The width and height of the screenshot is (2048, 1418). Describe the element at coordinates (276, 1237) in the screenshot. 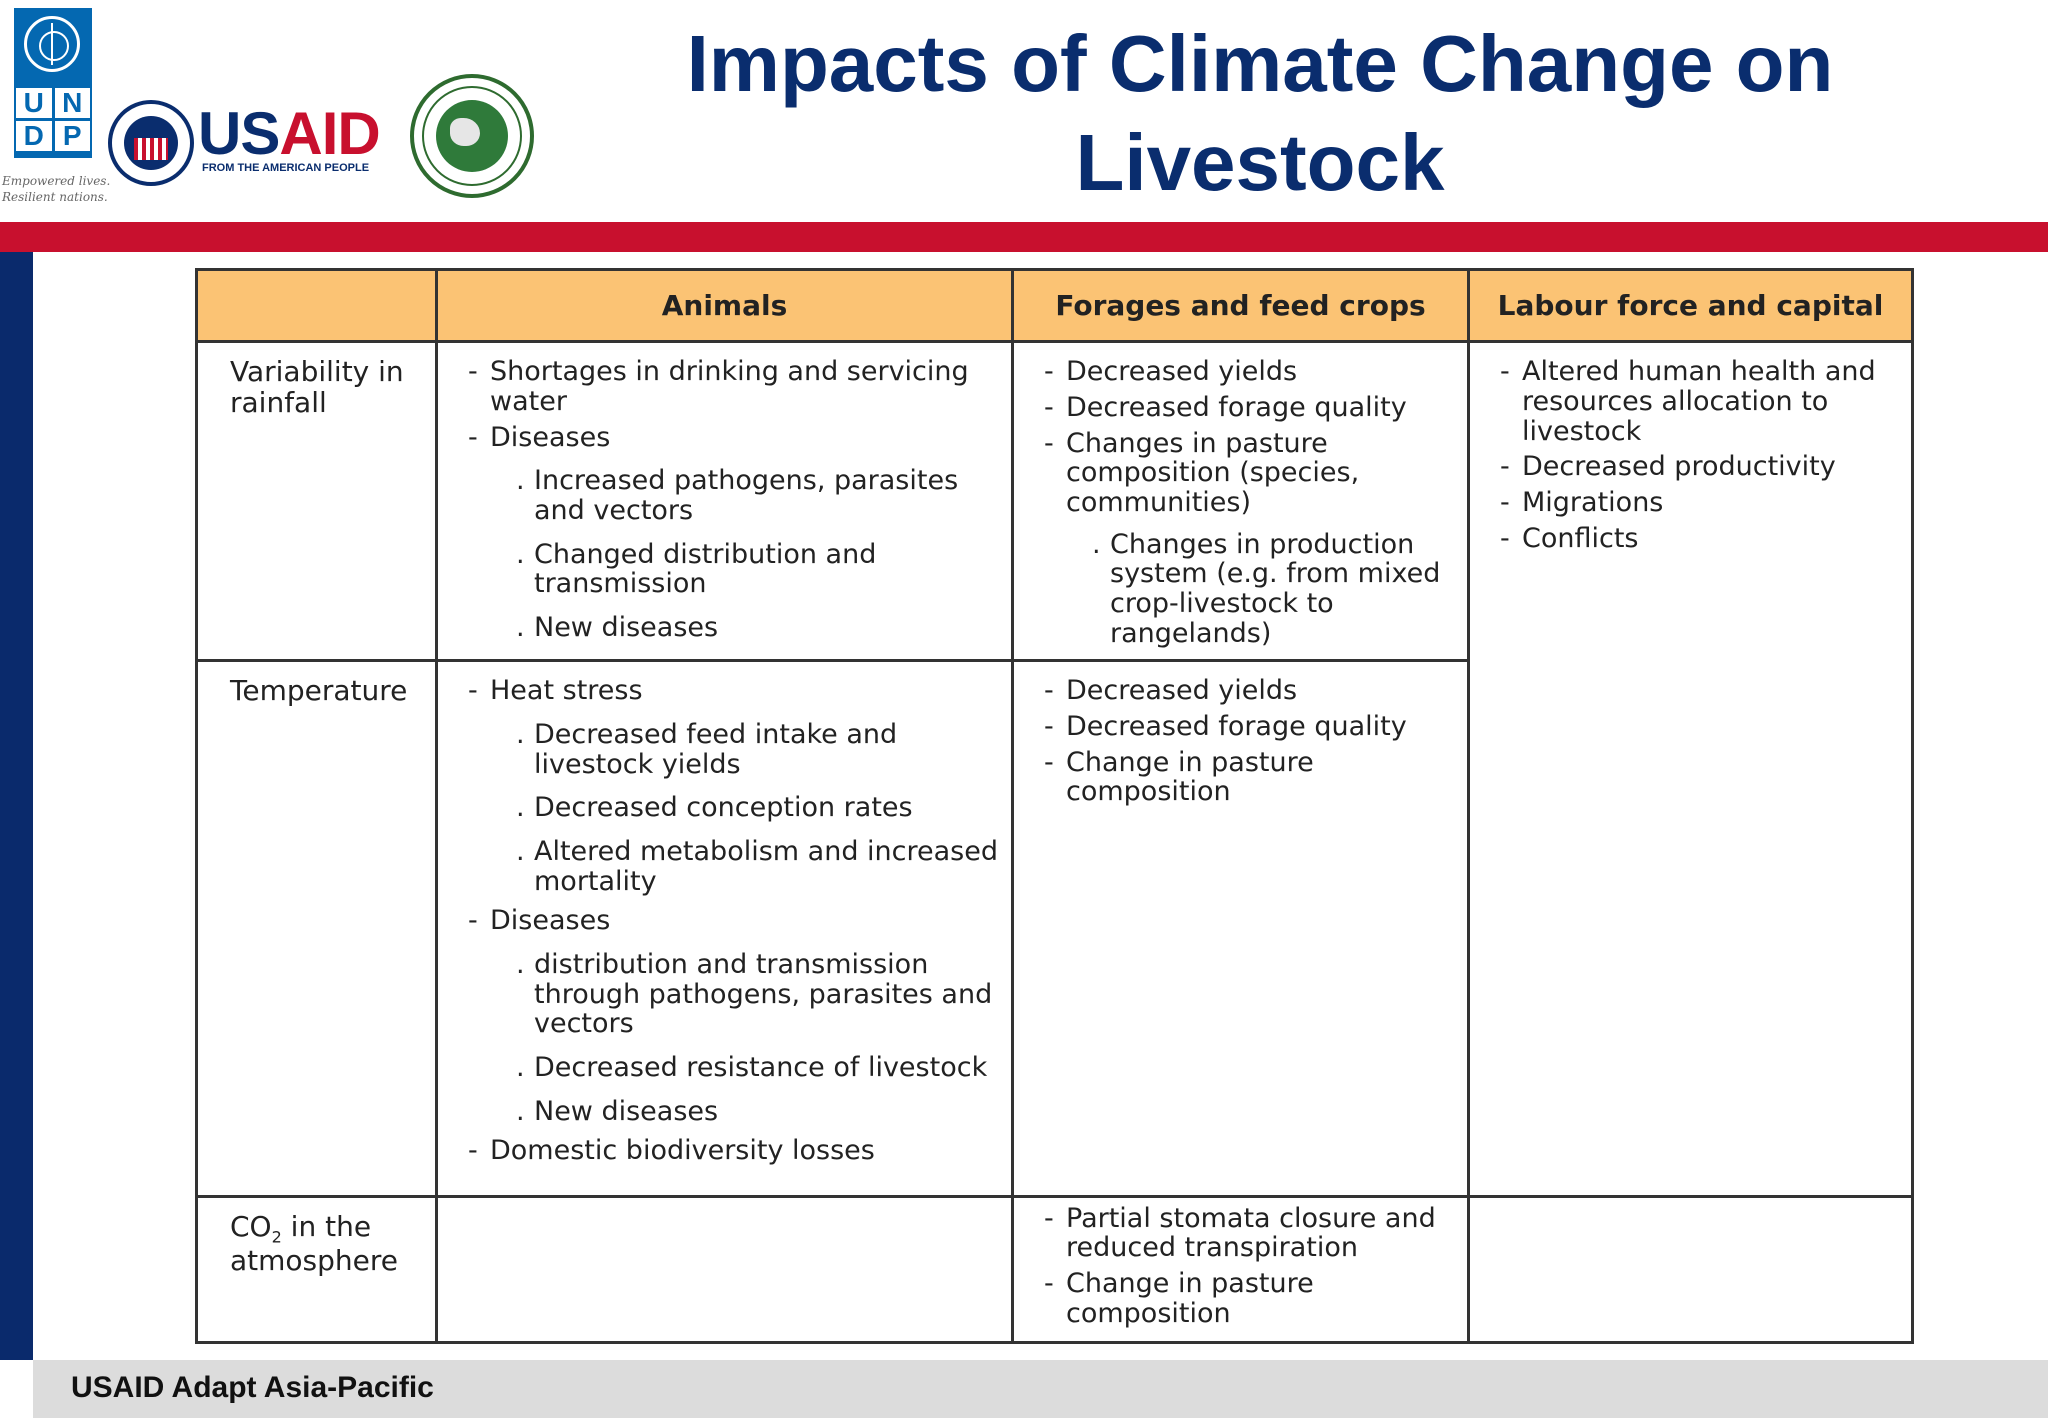

I see `row-label-subscript: 2` at that location.